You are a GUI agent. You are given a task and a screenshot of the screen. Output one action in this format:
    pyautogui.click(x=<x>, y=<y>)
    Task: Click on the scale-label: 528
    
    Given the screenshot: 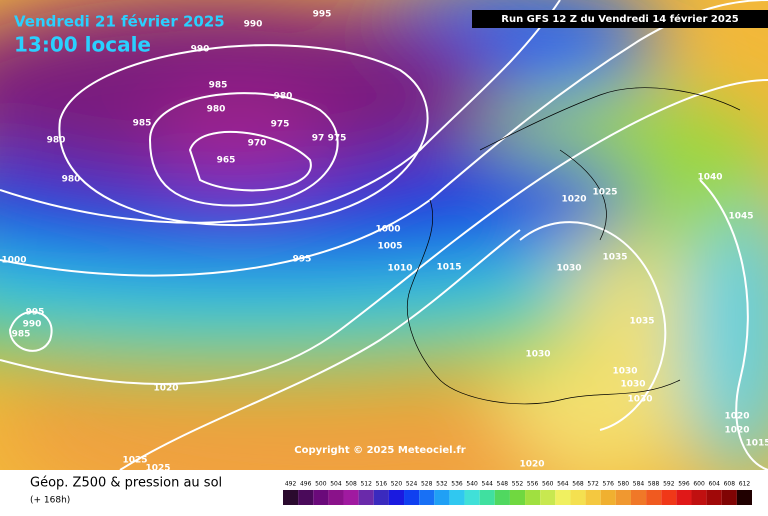 What is the action you would take?
    pyautogui.click(x=427, y=484)
    